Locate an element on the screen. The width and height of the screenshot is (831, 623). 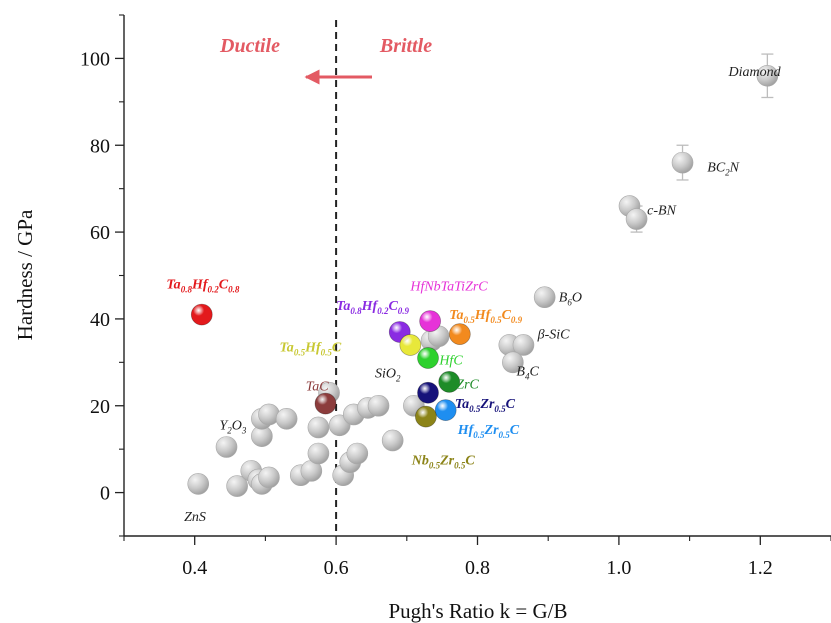
y-tick-label: 80 is located at coordinates (100, 146).